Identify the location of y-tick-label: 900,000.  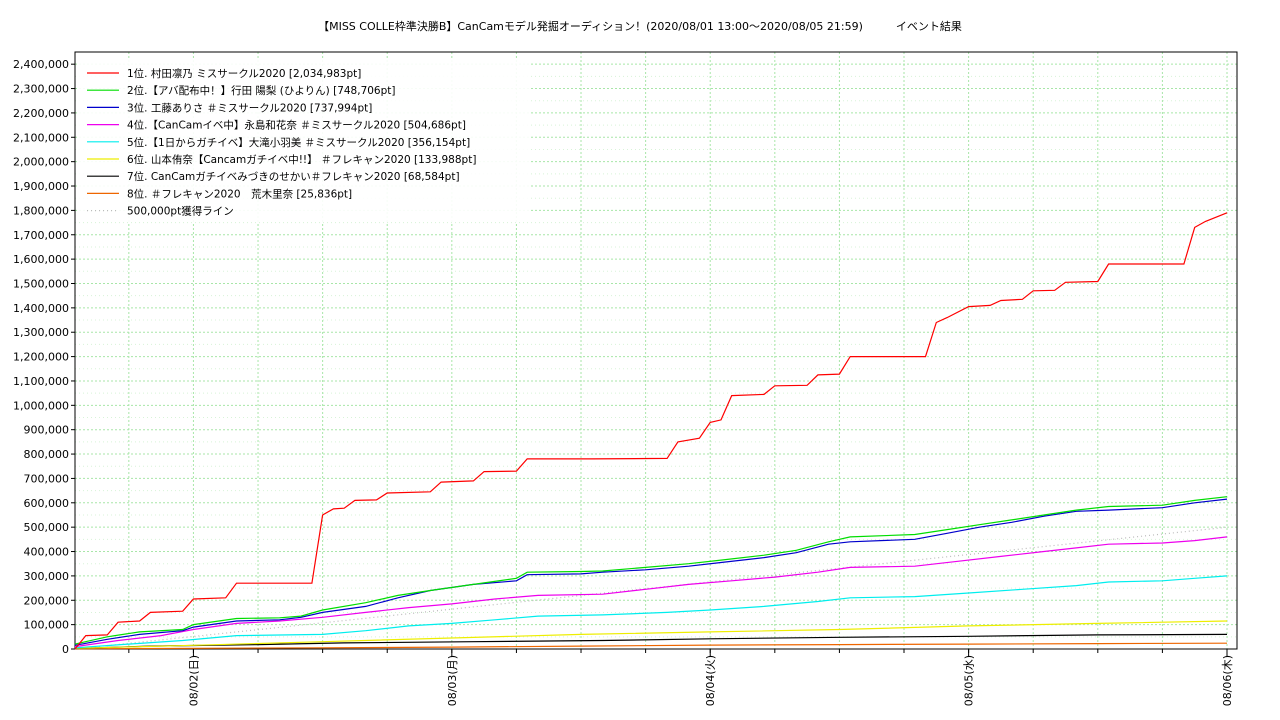
(47, 430).